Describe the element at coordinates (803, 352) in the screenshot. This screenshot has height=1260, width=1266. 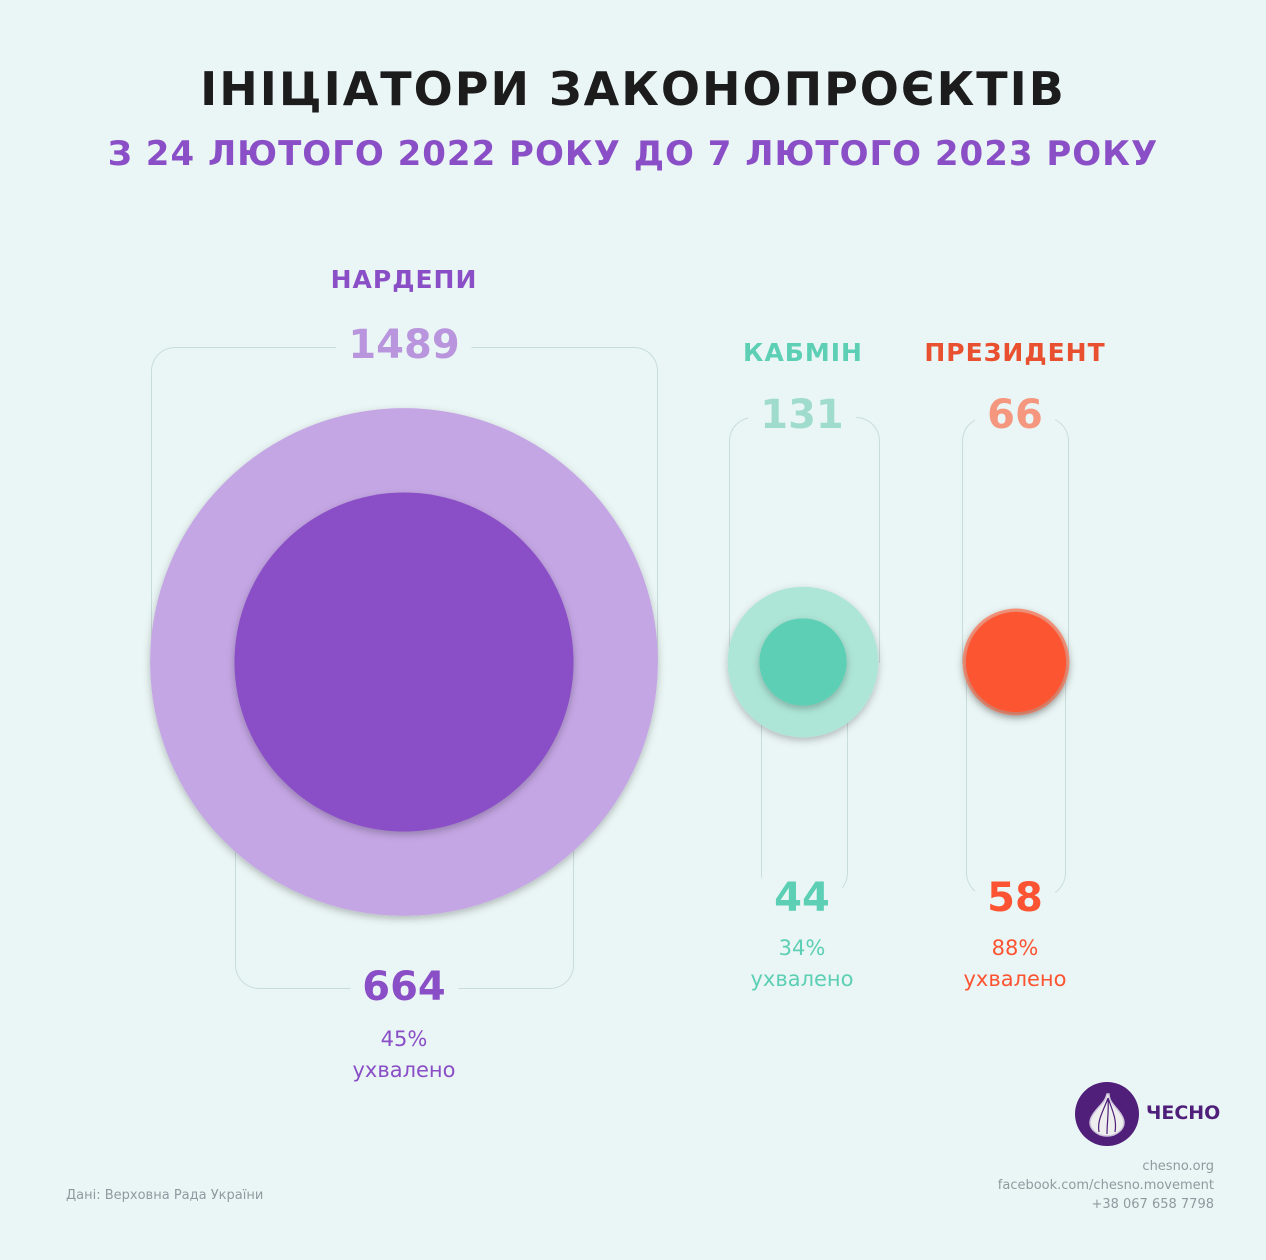
I see `category-label-kabmin: КАБМІН` at that location.